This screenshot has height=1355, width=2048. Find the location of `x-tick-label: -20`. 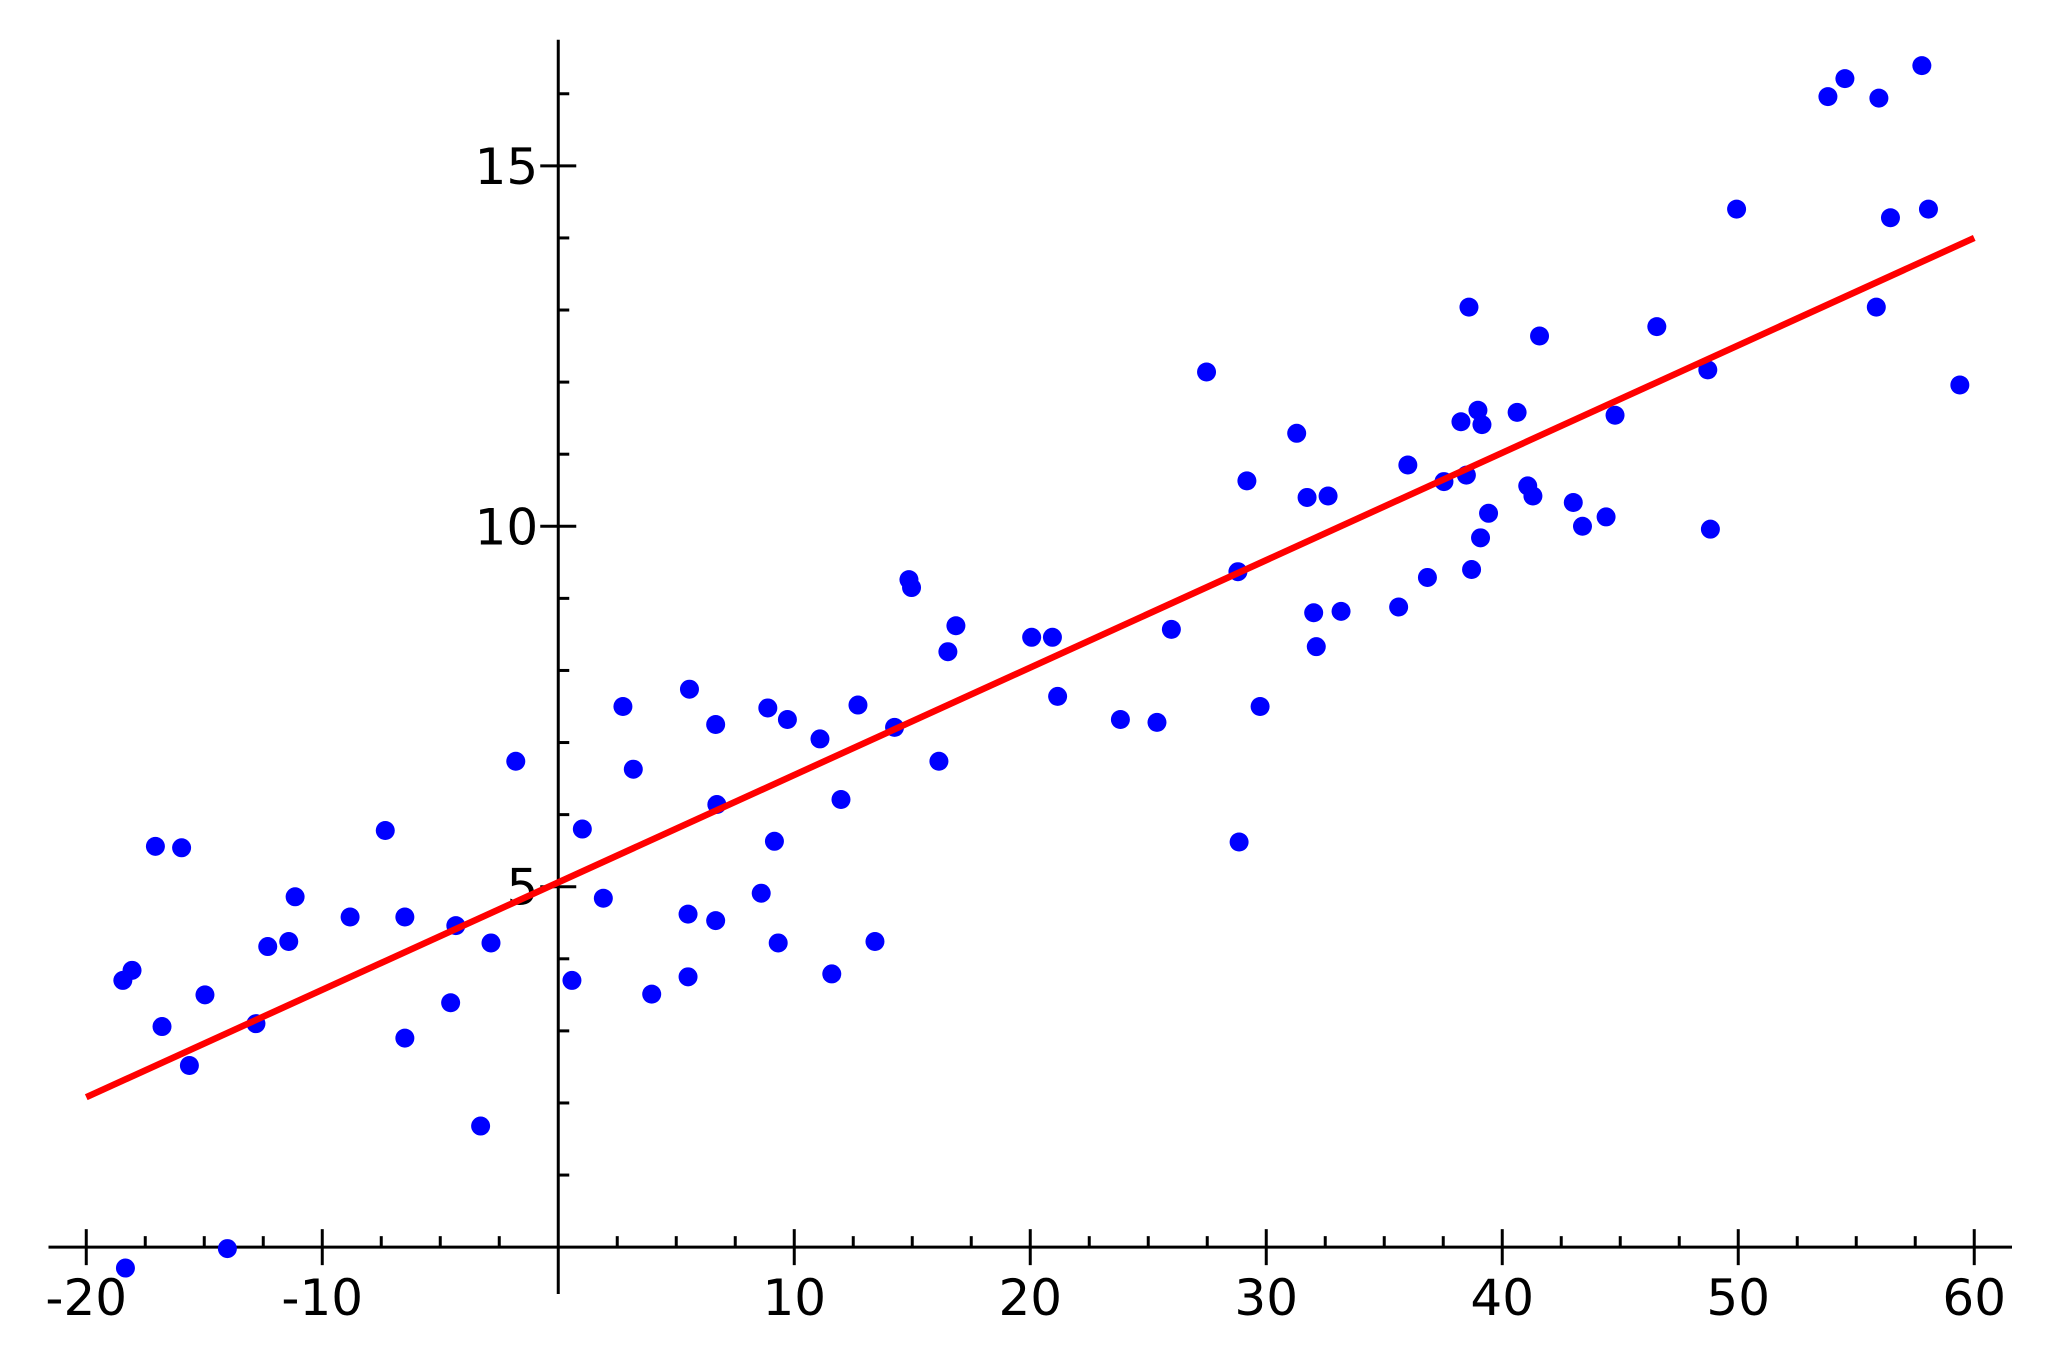

x-tick-label: -20 is located at coordinates (86, 1298).